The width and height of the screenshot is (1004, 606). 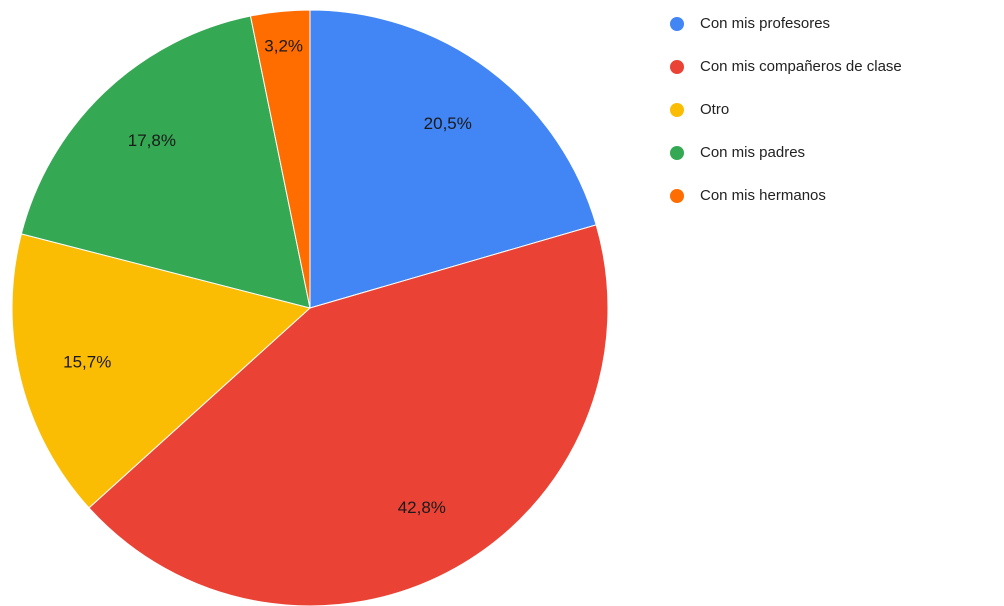 What do you see at coordinates (448, 123) in the screenshot?
I see `slice-label: 20,5%` at bounding box center [448, 123].